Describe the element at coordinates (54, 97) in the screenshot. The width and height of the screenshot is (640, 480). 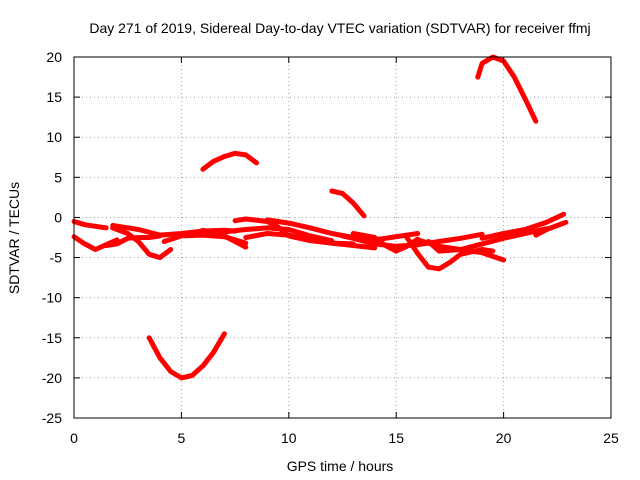
I see `y-tick-label: 15` at that location.